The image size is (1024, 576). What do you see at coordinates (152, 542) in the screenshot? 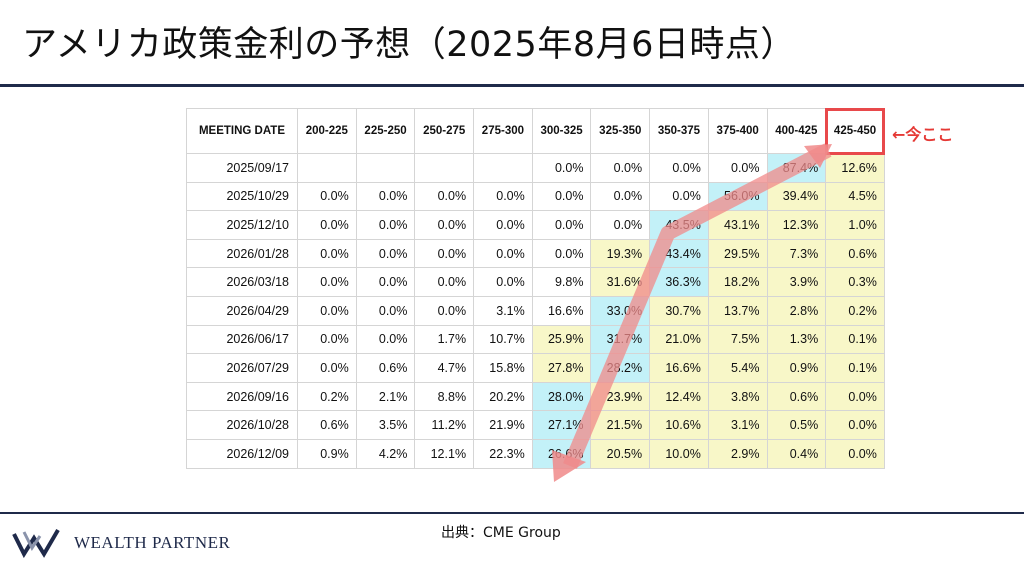
I see `logo-text: WEALTH PARTNER` at bounding box center [152, 542].